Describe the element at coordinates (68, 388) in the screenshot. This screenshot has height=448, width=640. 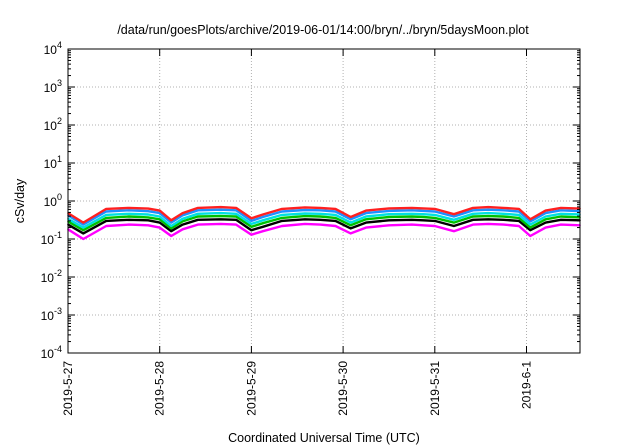
I see `x-tick-label: 2019-5-27` at that location.